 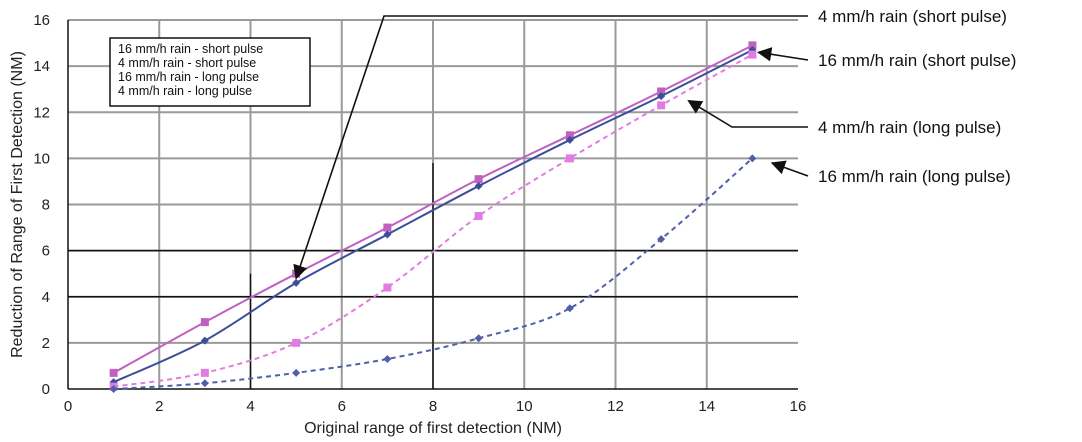 What do you see at coordinates (41, 66) in the screenshot?
I see `y-tick-label: 14` at bounding box center [41, 66].